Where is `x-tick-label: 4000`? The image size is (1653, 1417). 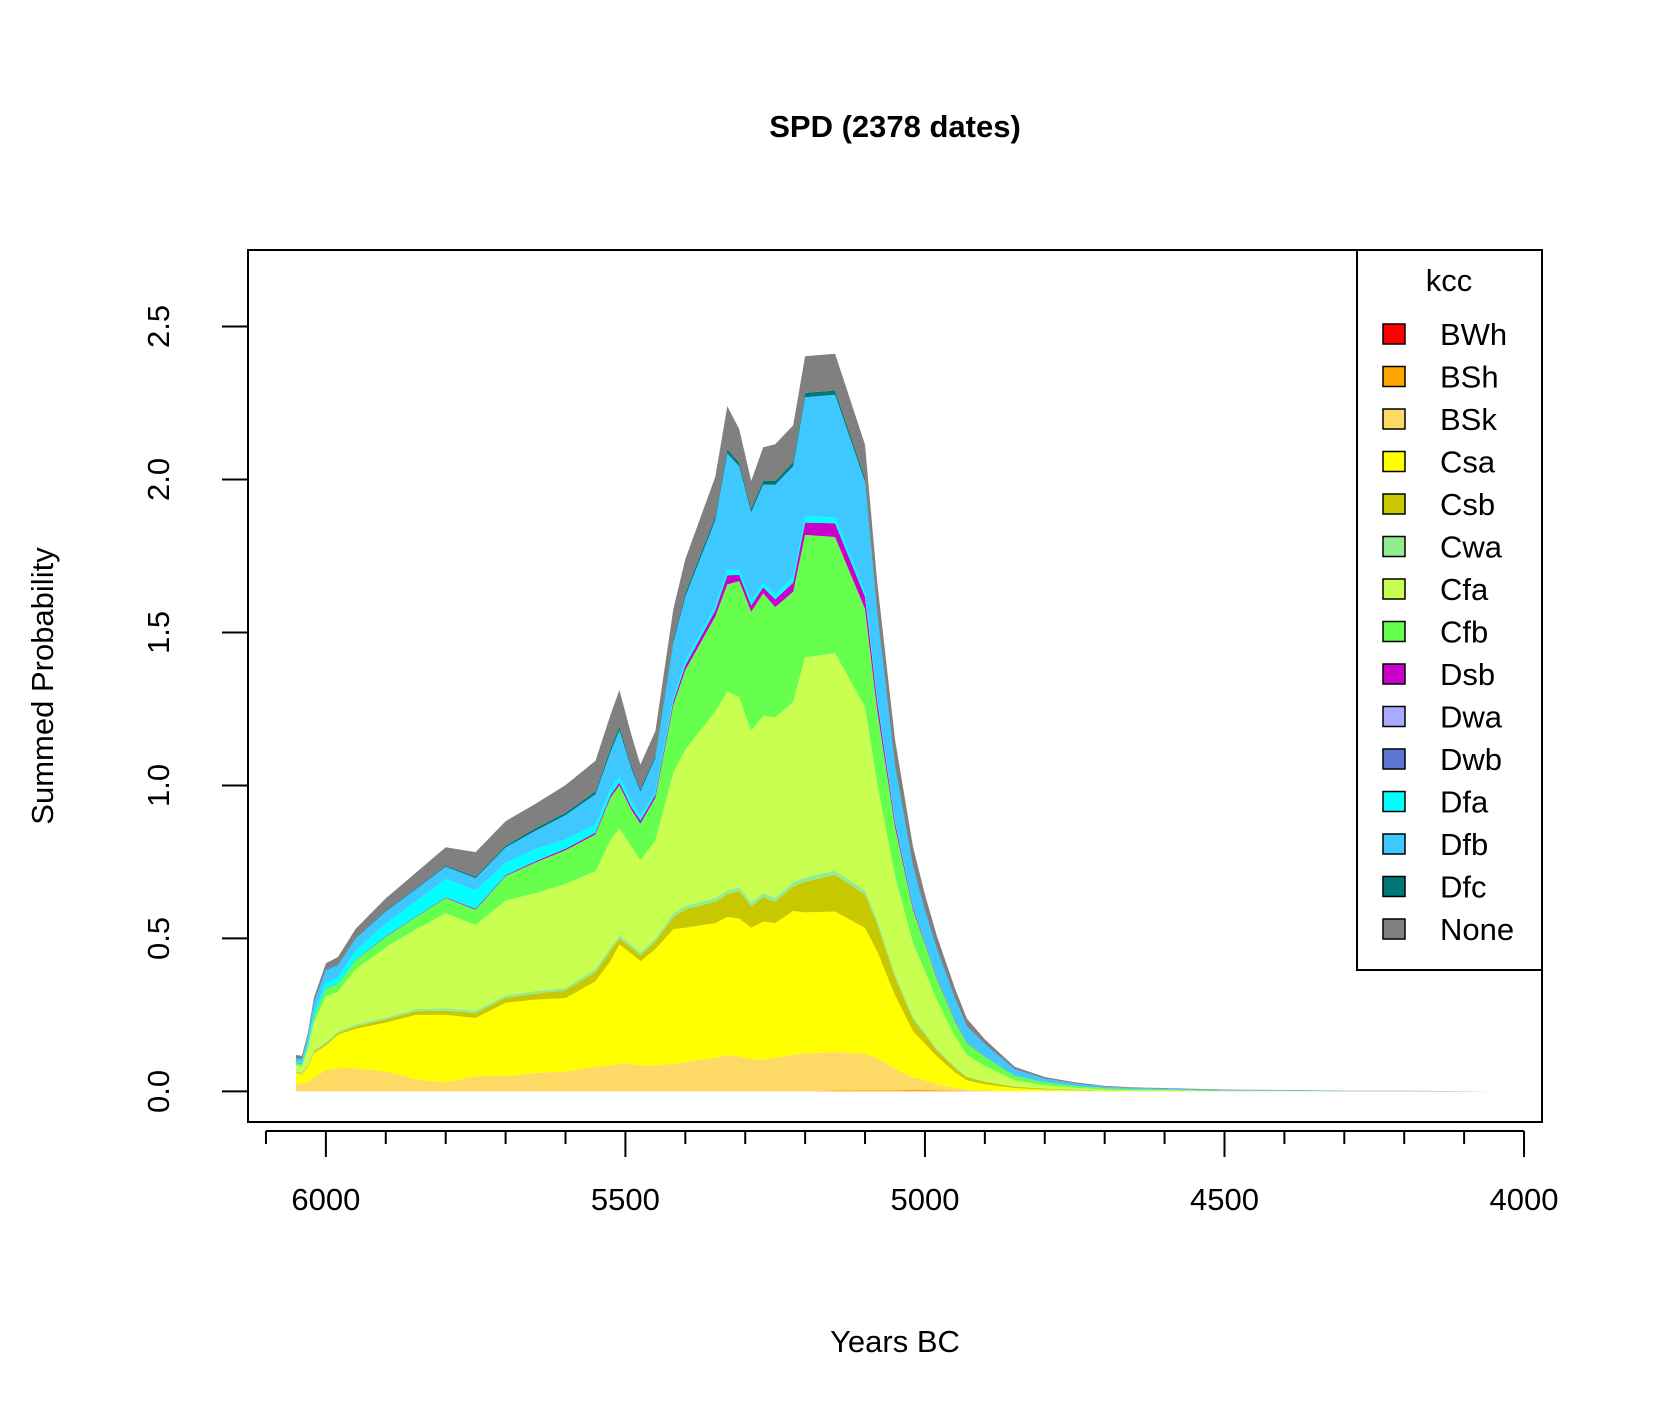 x-tick-label: 4000 is located at coordinates (1524, 1199).